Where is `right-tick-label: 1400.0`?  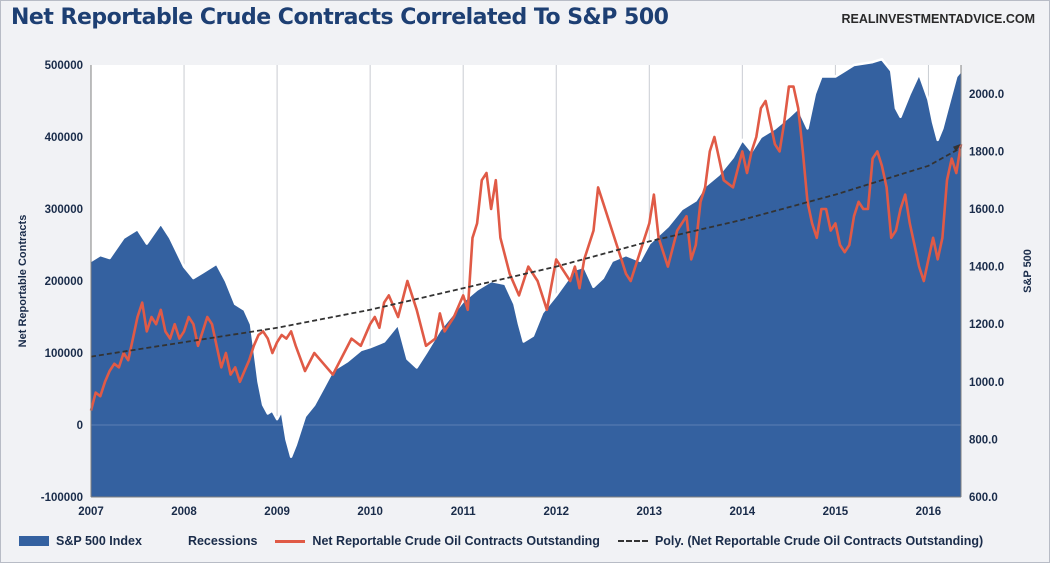
right-tick-label: 1400.0 is located at coordinates (986, 268).